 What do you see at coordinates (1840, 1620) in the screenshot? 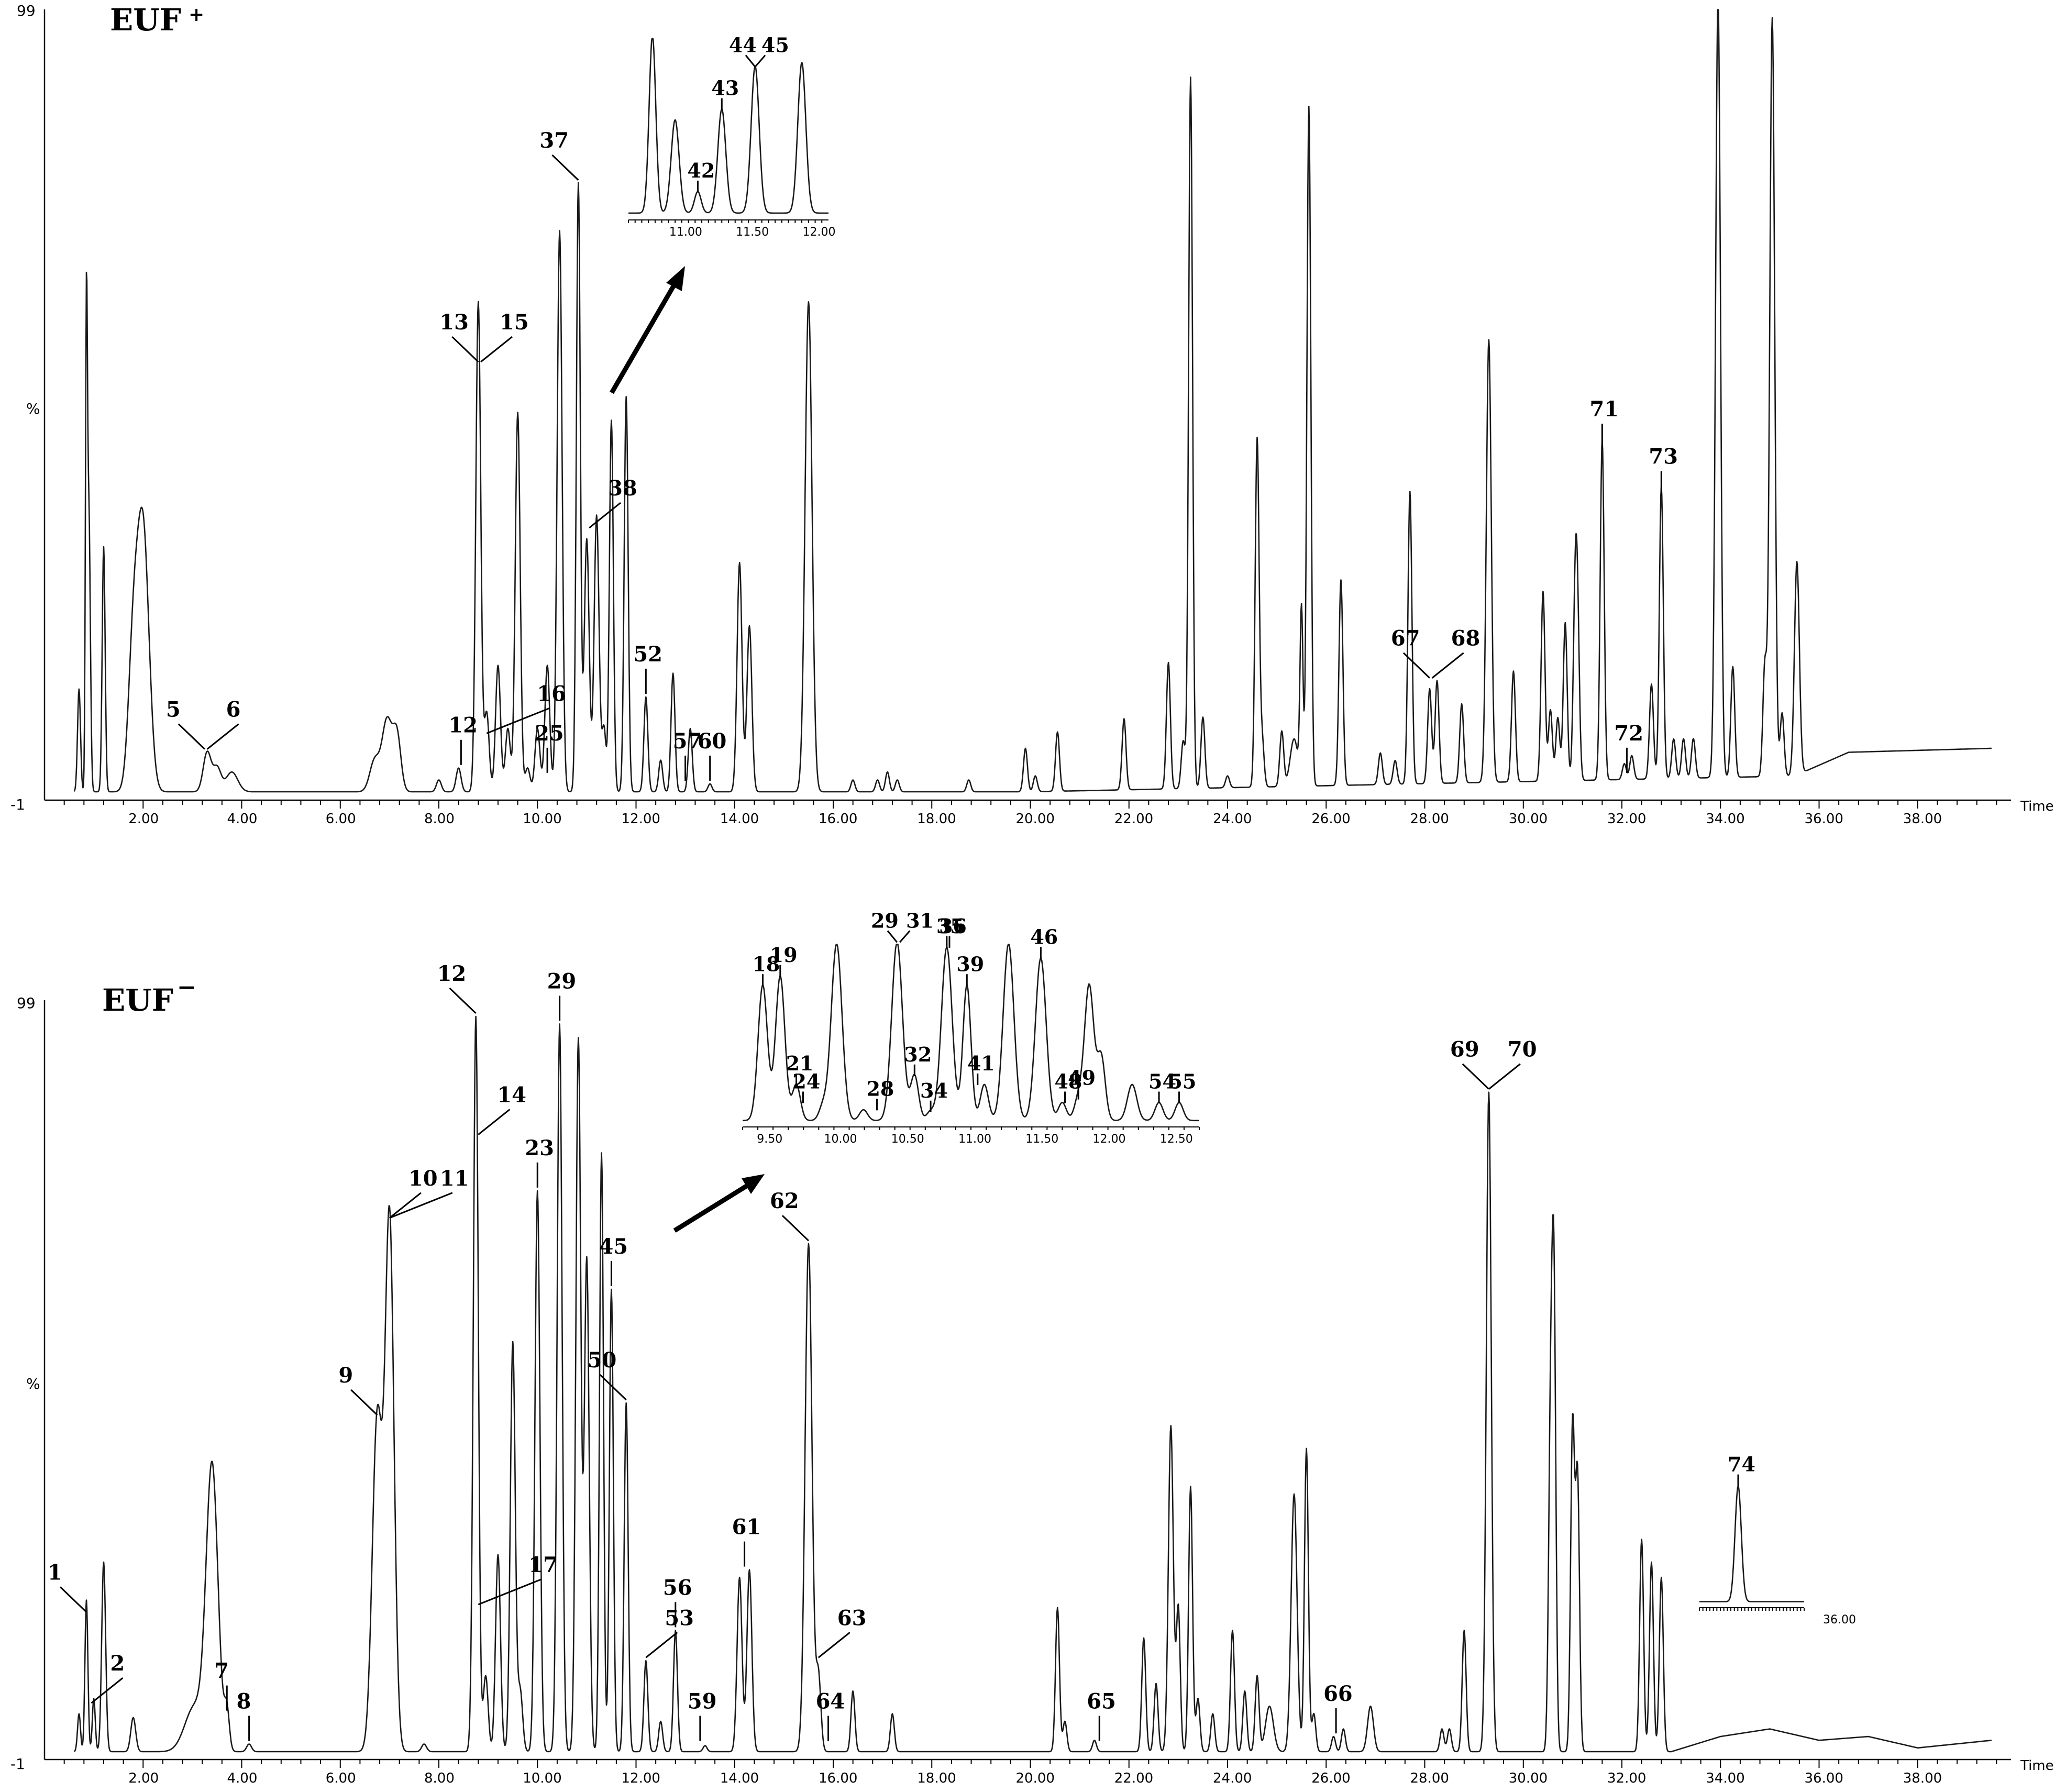
I see `inset-x-tick-label: 36.00` at bounding box center [1840, 1620].